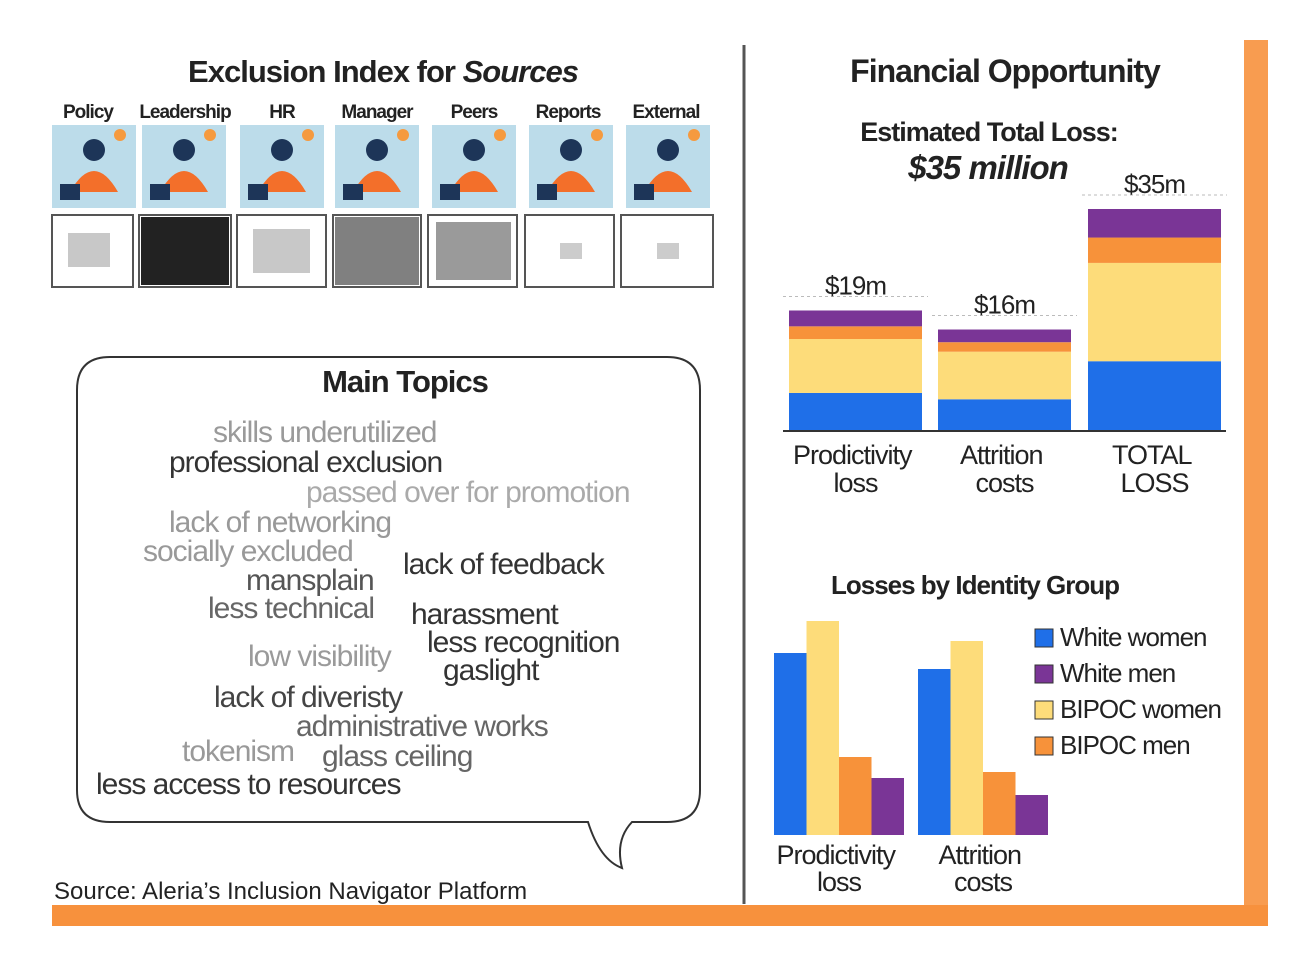 This screenshot has height=961, width=1304. Describe the element at coordinates (308, 697) in the screenshot. I see `topic-word: lack of diveristy` at that location.